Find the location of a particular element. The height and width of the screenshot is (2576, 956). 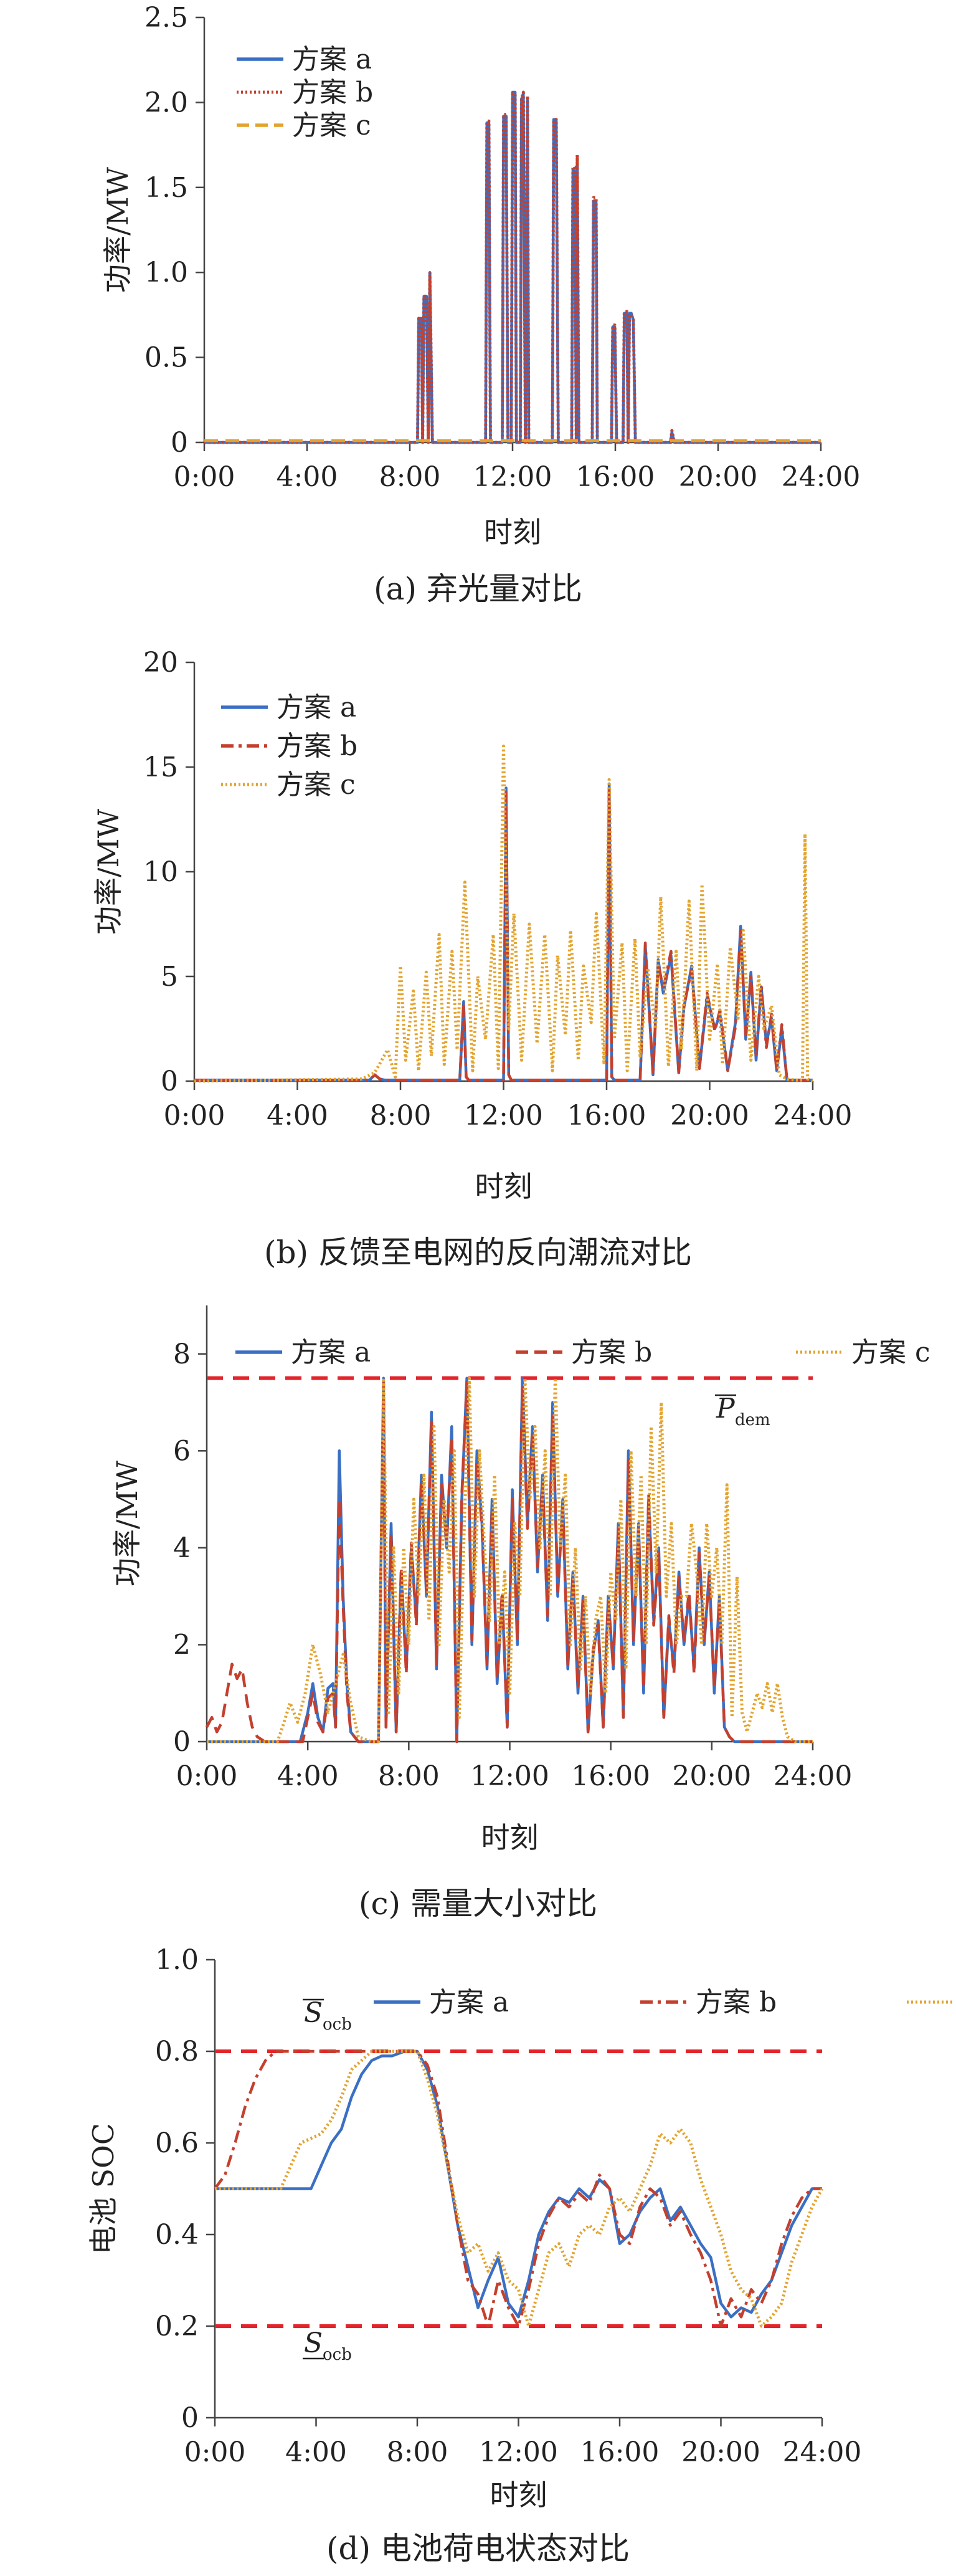

reference-label-sub-d-1: ocb is located at coordinates (337, 2354).